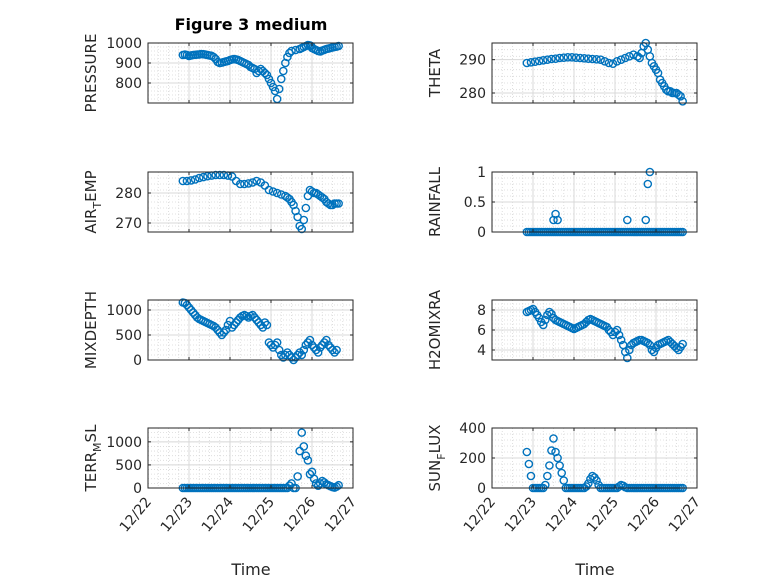  What do you see at coordinates (435, 201) in the screenshot?
I see `y-axis-label: RAINFALL` at bounding box center [435, 201].